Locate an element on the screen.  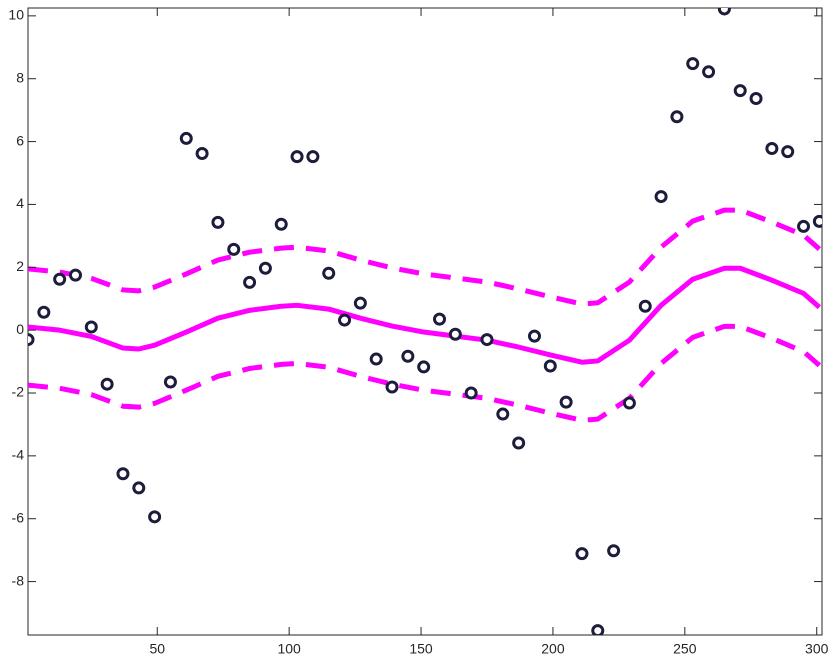
y-tick-label: 0 is located at coordinates (20, 329).